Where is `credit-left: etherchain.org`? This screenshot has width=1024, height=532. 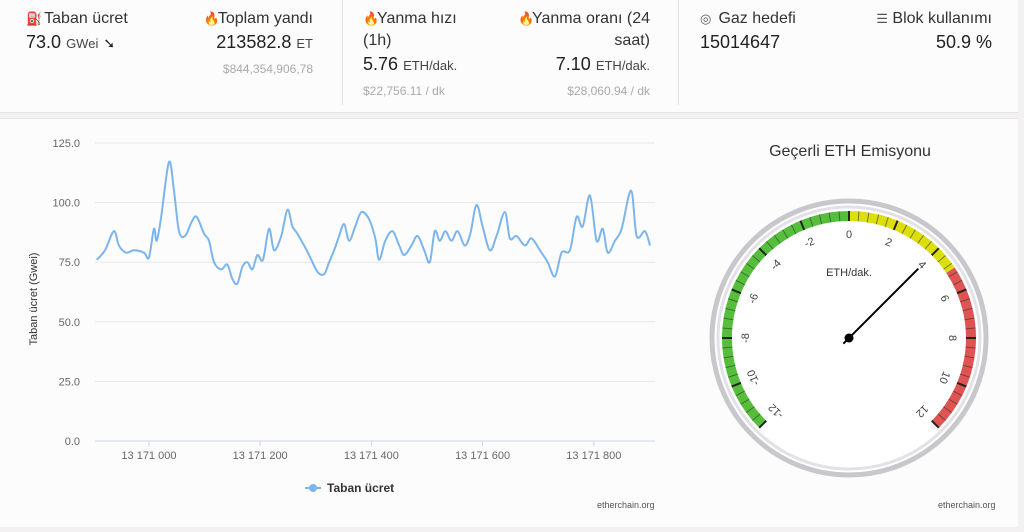
credit-left: etherchain.org is located at coordinates (626, 505).